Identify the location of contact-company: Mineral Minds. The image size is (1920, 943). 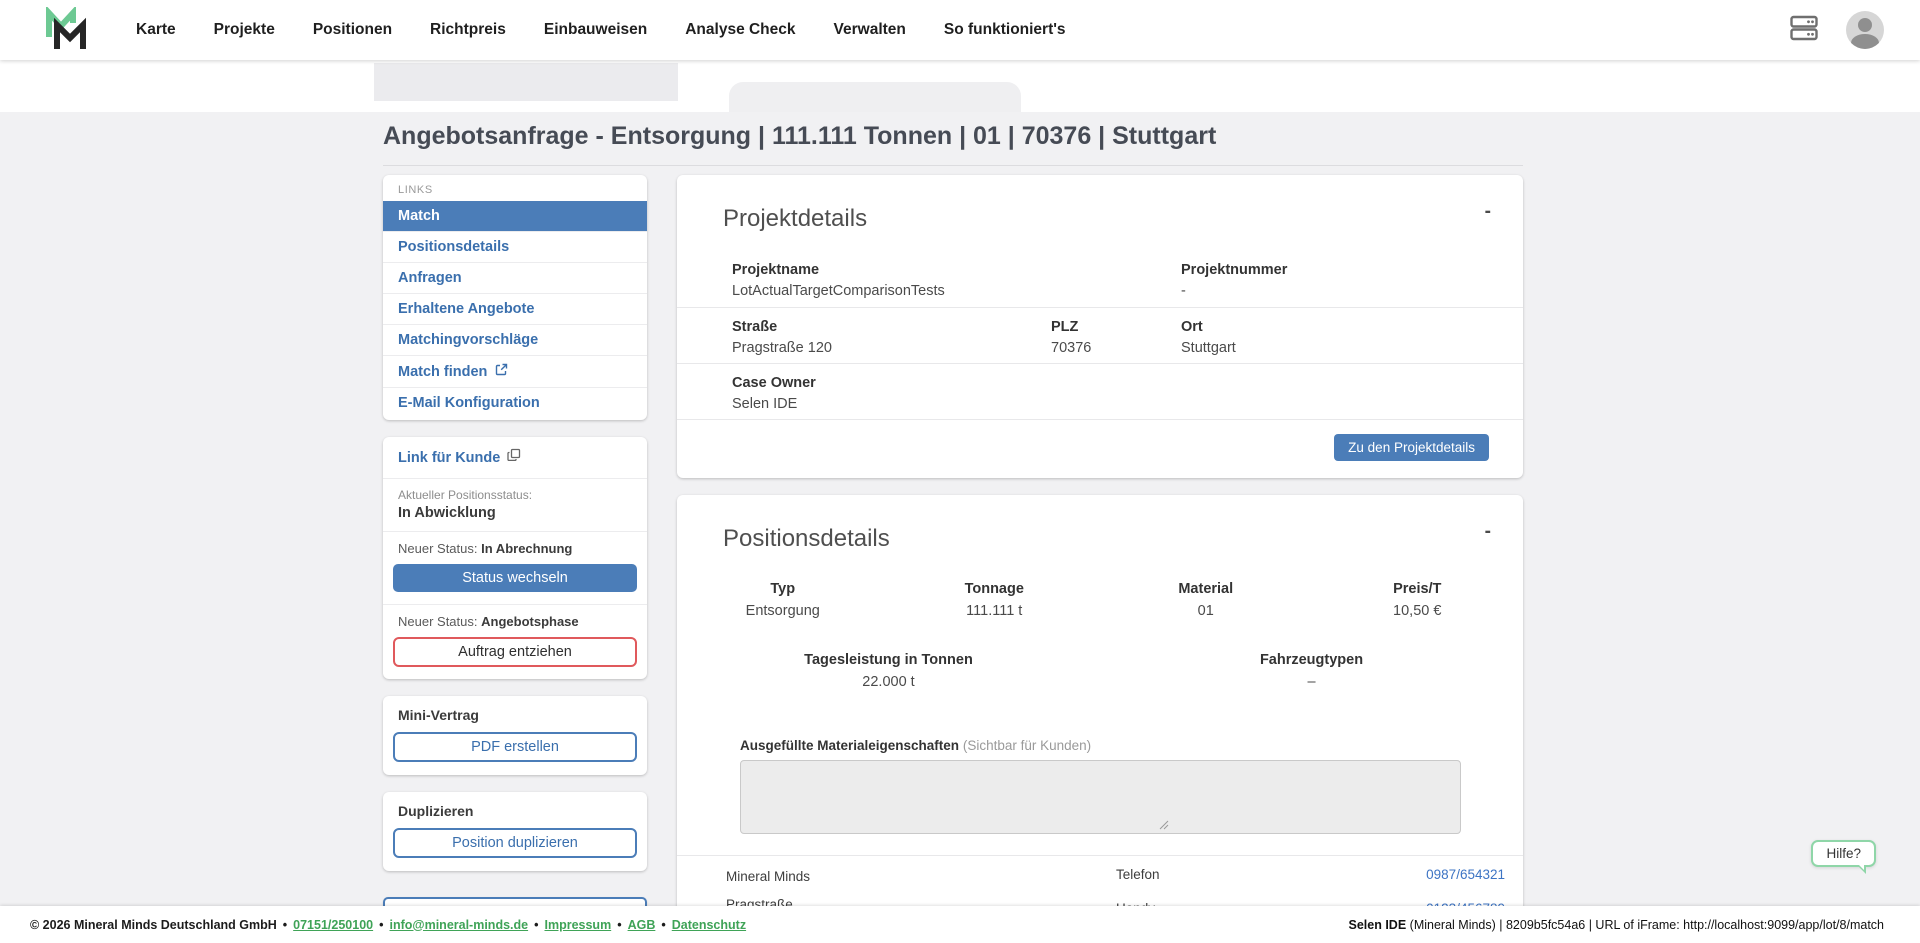
(768, 876).